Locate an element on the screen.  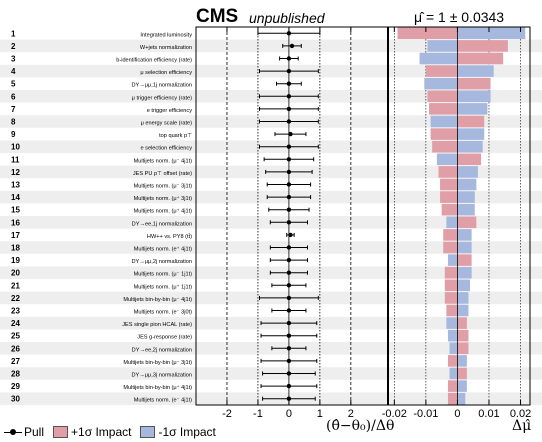
parameter-label: W+jets normalization is located at coordinates (166, 48).